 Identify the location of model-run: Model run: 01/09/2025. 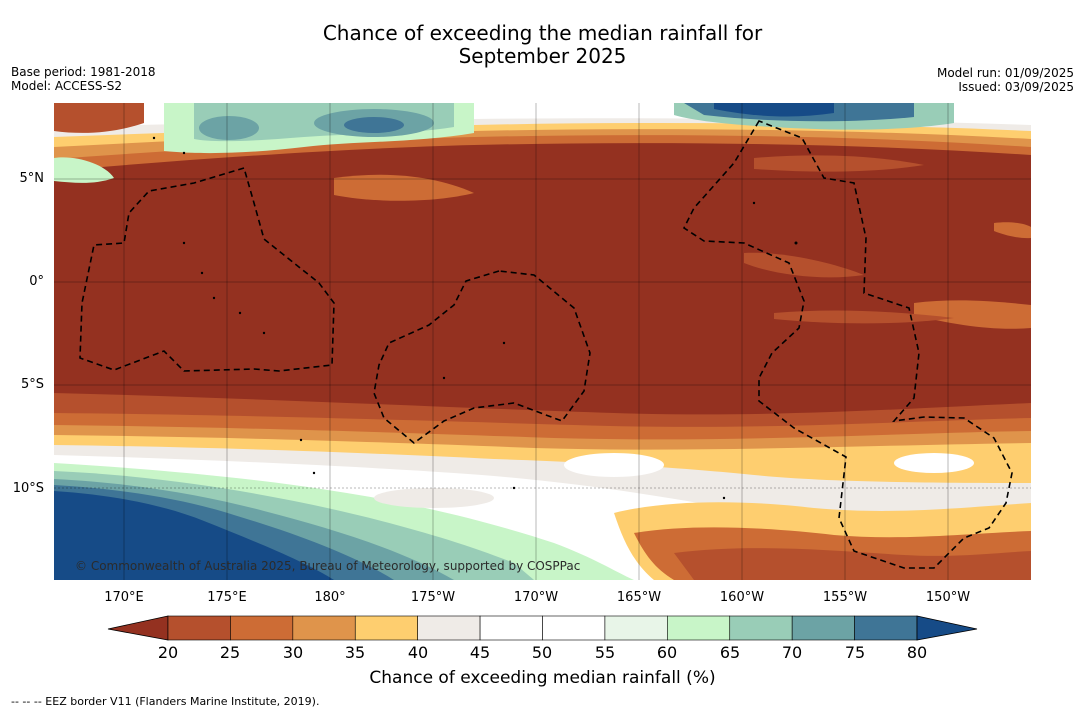
(1005, 73).